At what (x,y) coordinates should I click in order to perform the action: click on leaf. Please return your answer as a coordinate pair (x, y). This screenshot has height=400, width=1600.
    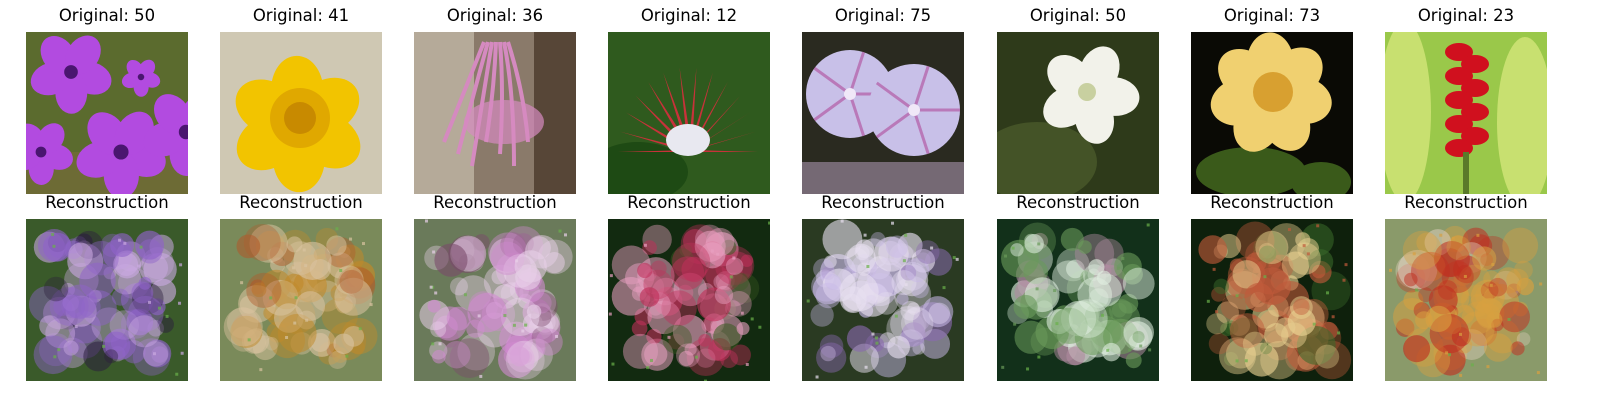
    Looking at the image, I should click on (1408, 113).